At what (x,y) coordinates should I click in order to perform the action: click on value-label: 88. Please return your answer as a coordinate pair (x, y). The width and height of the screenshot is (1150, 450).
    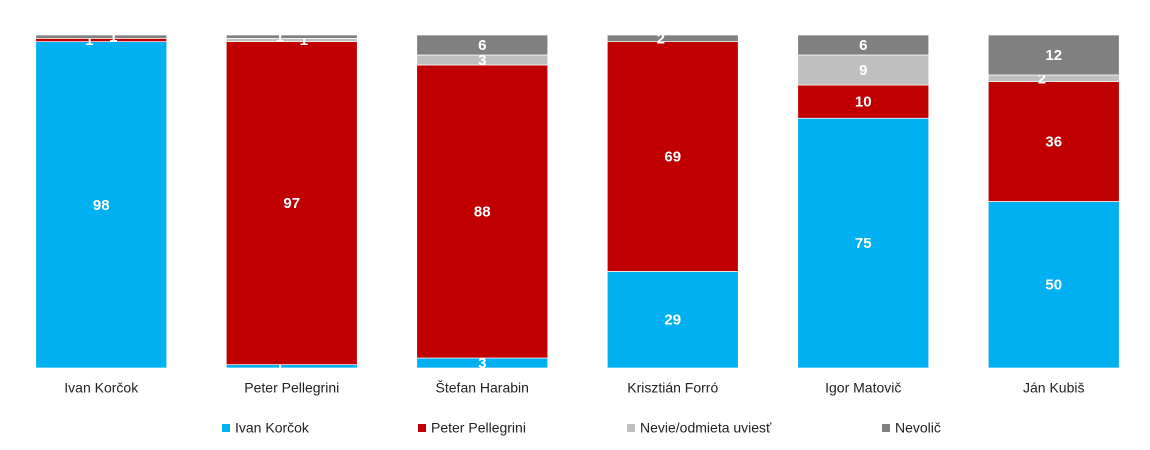
    Looking at the image, I should click on (482, 211).